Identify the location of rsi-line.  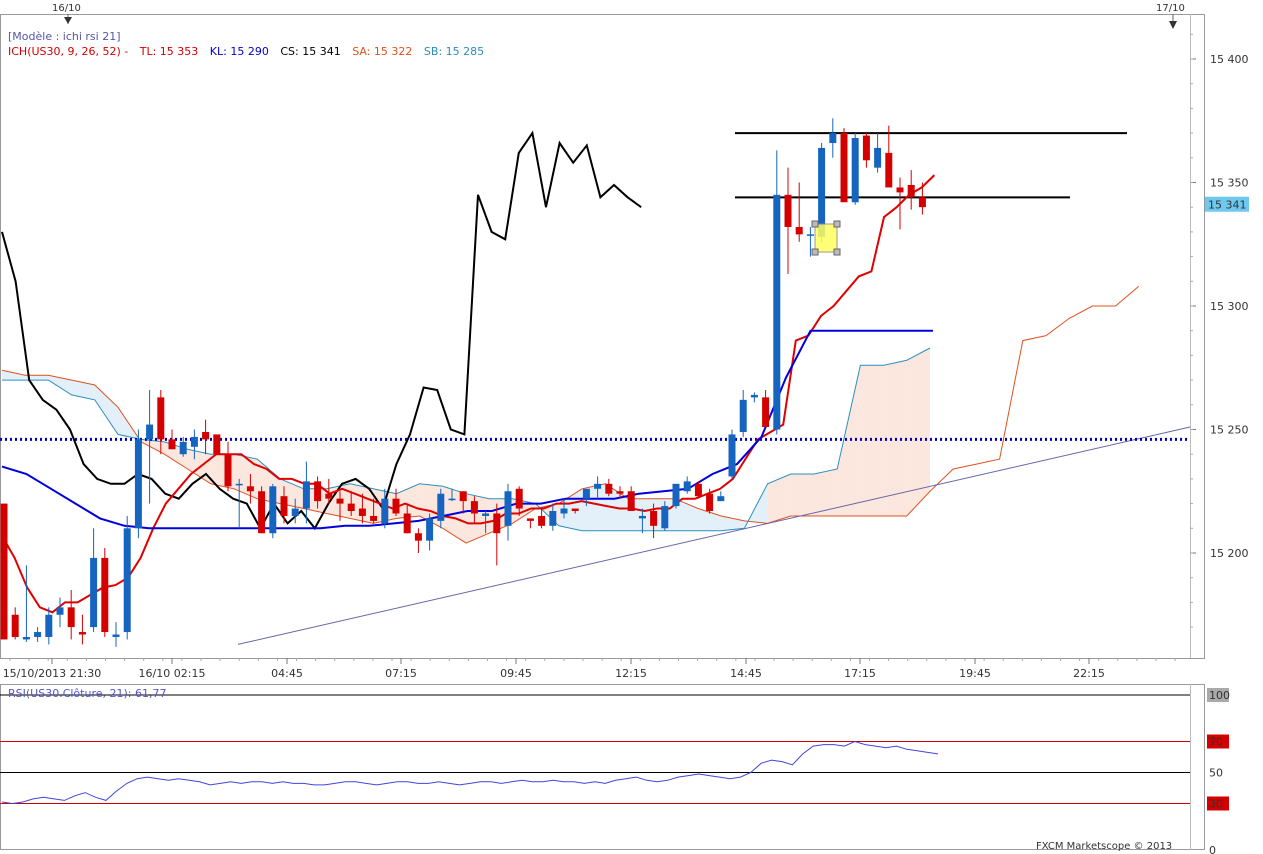
(470, 772).